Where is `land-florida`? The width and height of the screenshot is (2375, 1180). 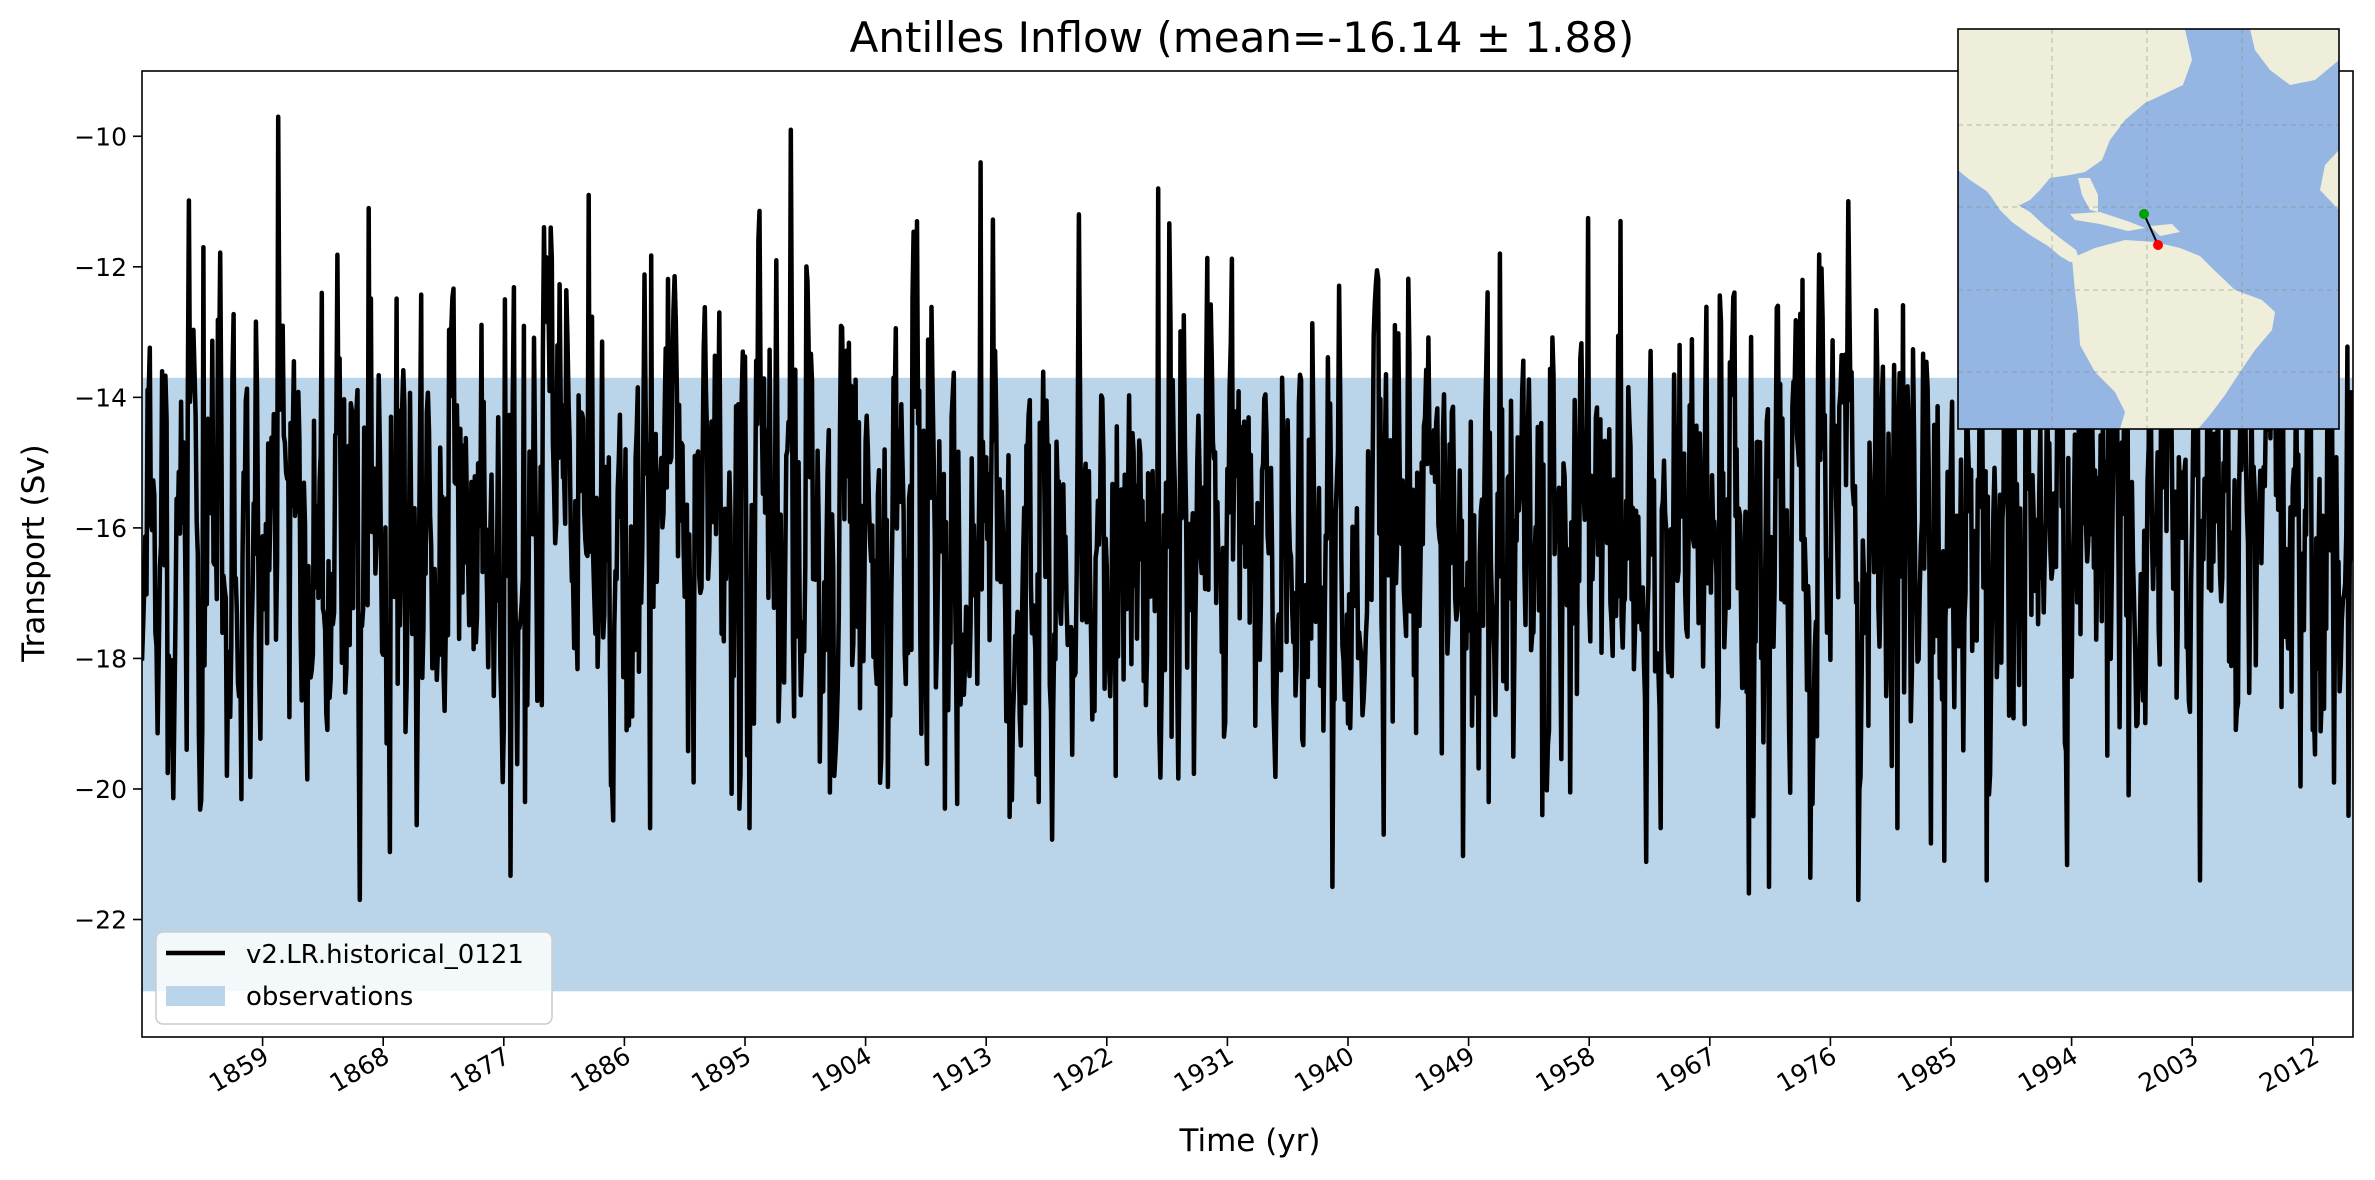
land-florida is located at coordinates (2088, 195).